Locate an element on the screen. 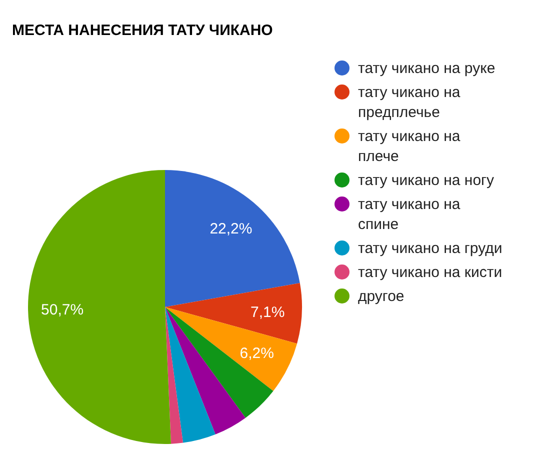 The width and height of the screenshot is (537, 454). data-label: 22,2% is located at coordinates (231, 229).